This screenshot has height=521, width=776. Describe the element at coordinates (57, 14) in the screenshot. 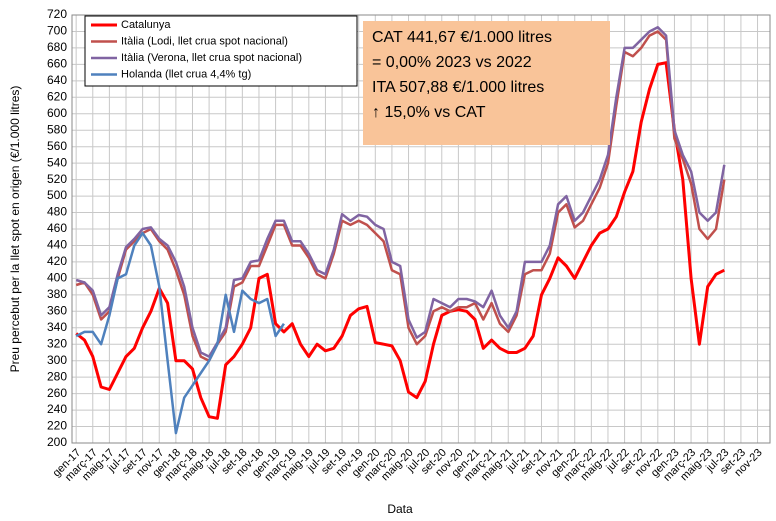

I see `y-tick-label: 720` at that location.